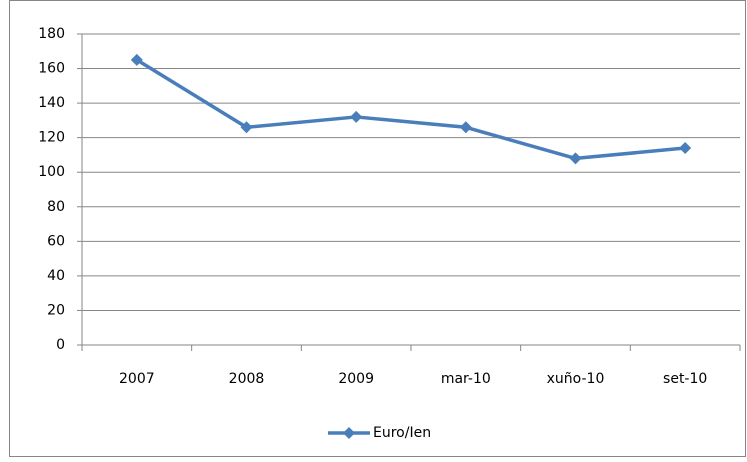  I want to click on y-tick-label: 60, so click(56, 241).